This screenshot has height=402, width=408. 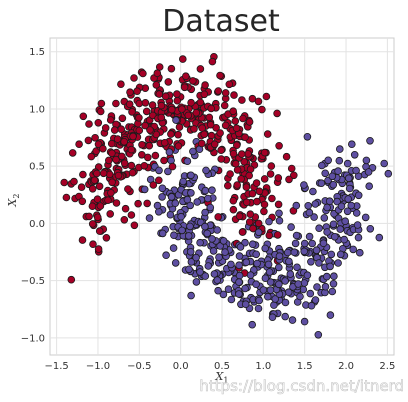 I want to click on y-axis-label-main: X, so click(x=12, y=202).